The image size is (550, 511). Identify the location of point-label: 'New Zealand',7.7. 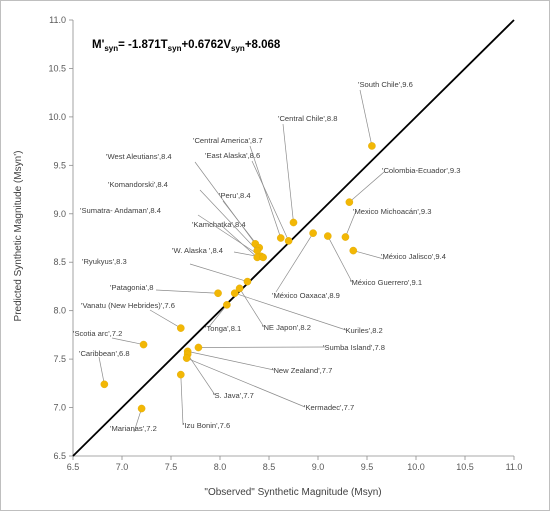
(302, 370).